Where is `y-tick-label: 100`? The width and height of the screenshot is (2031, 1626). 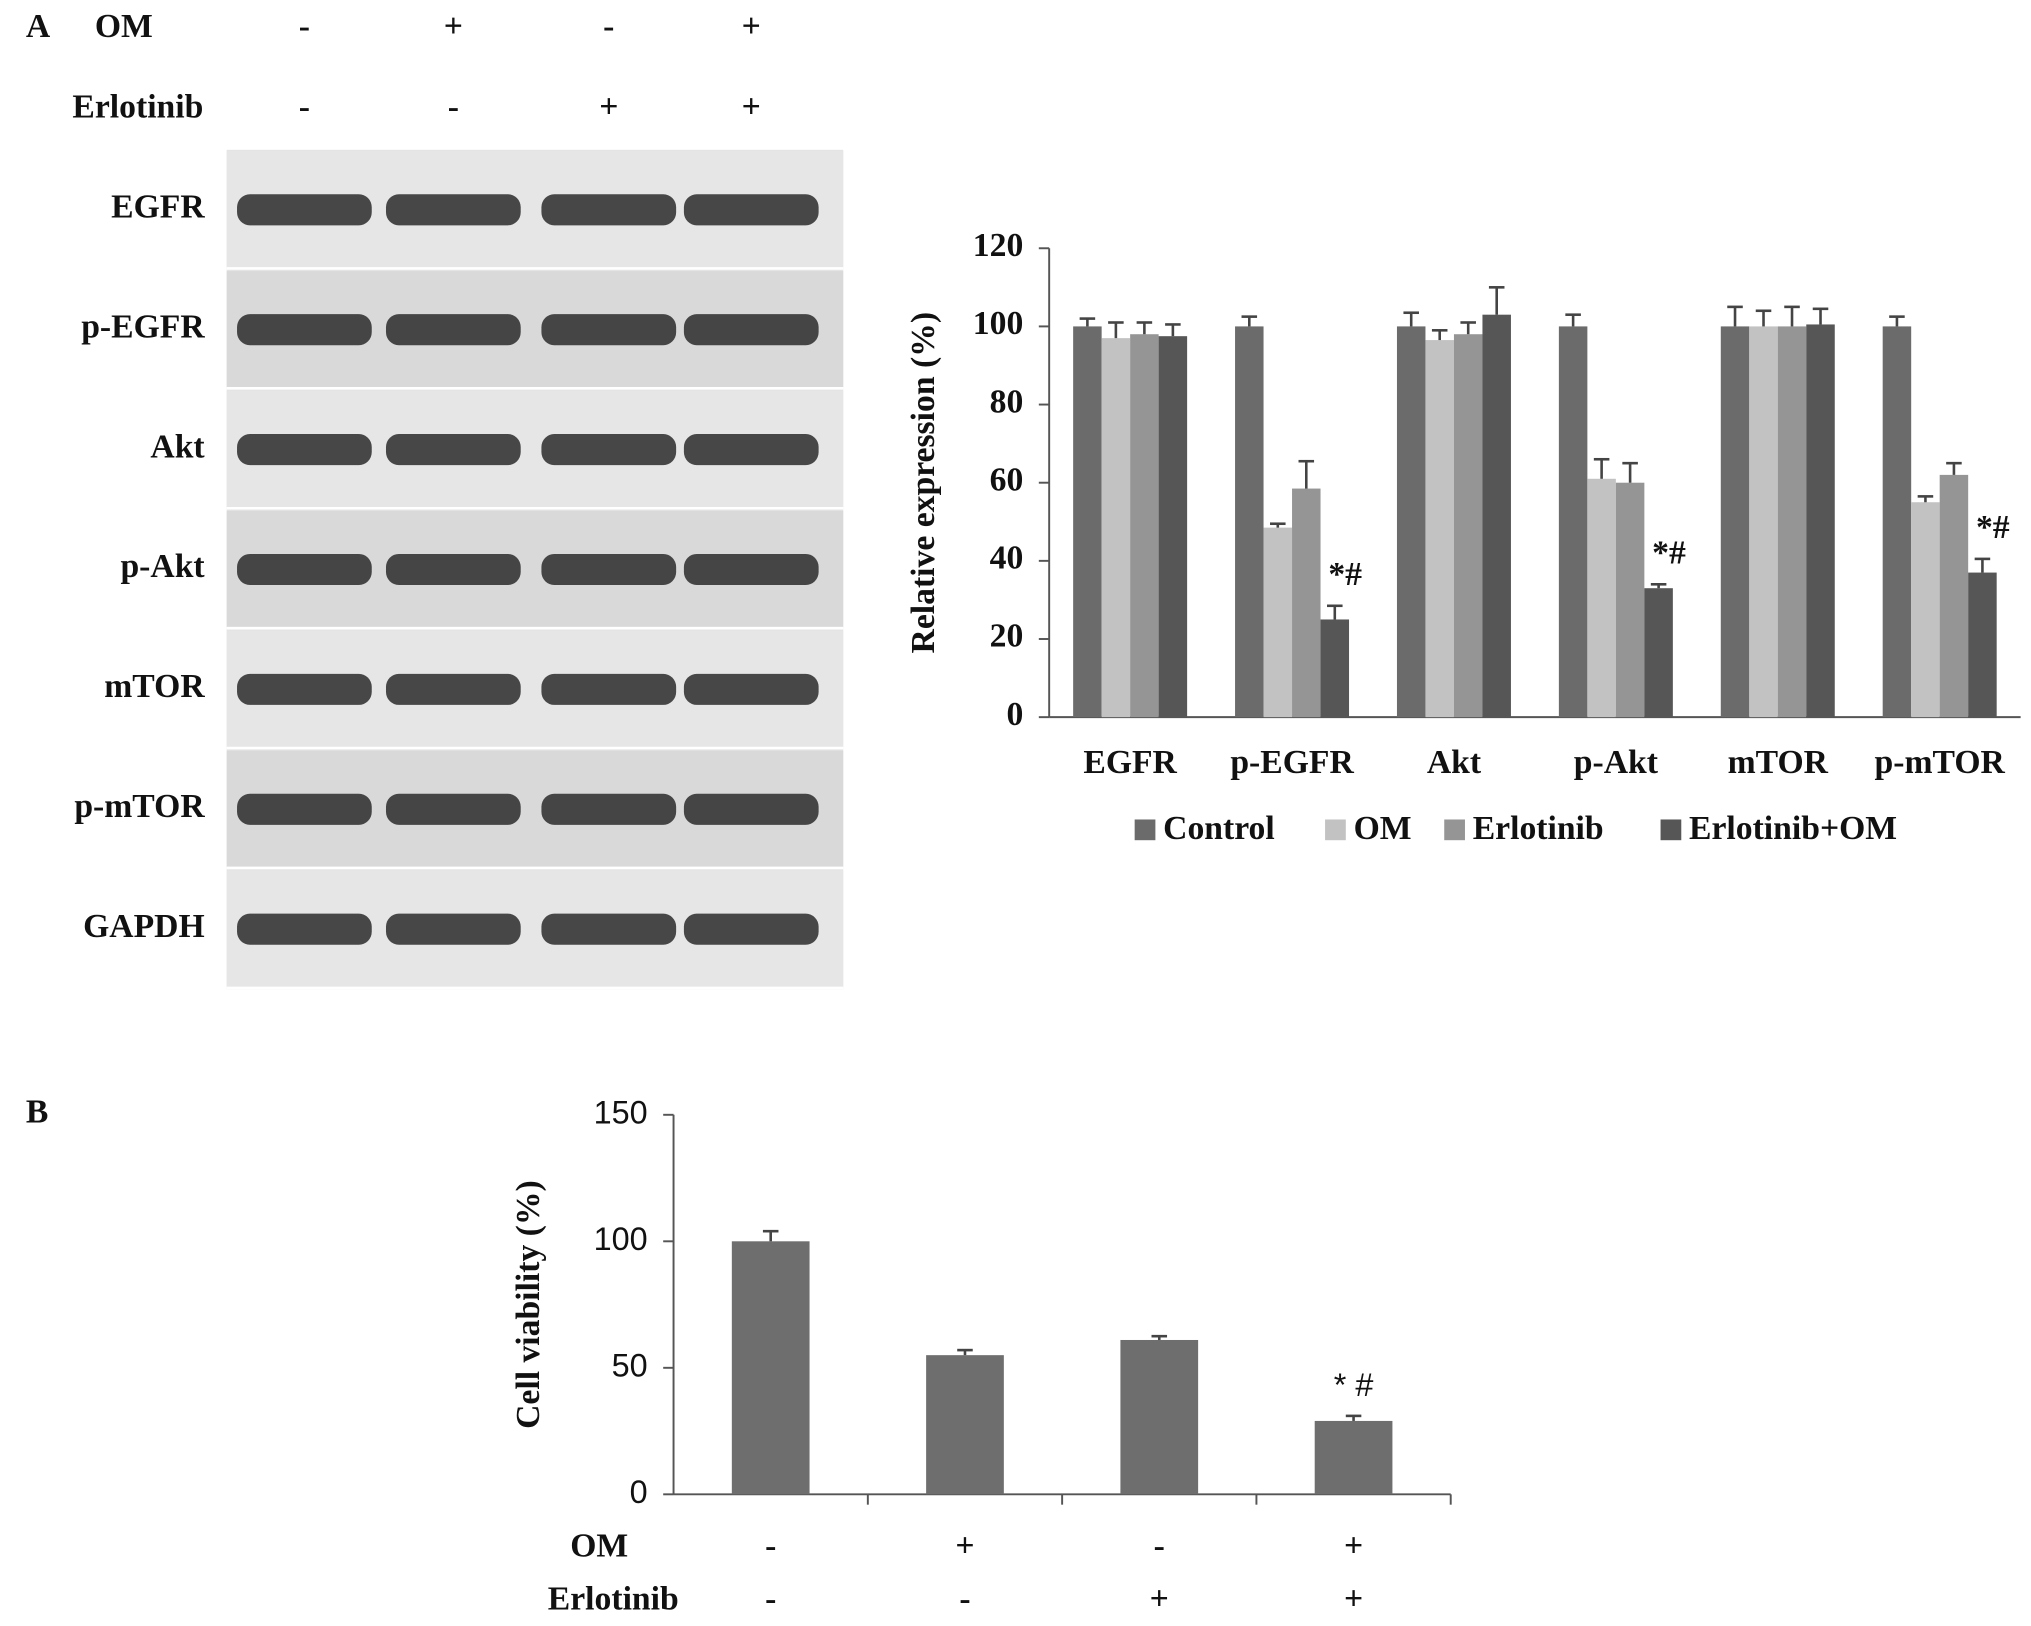 y-tick-label: 100 is located at coordinates (998, 323).